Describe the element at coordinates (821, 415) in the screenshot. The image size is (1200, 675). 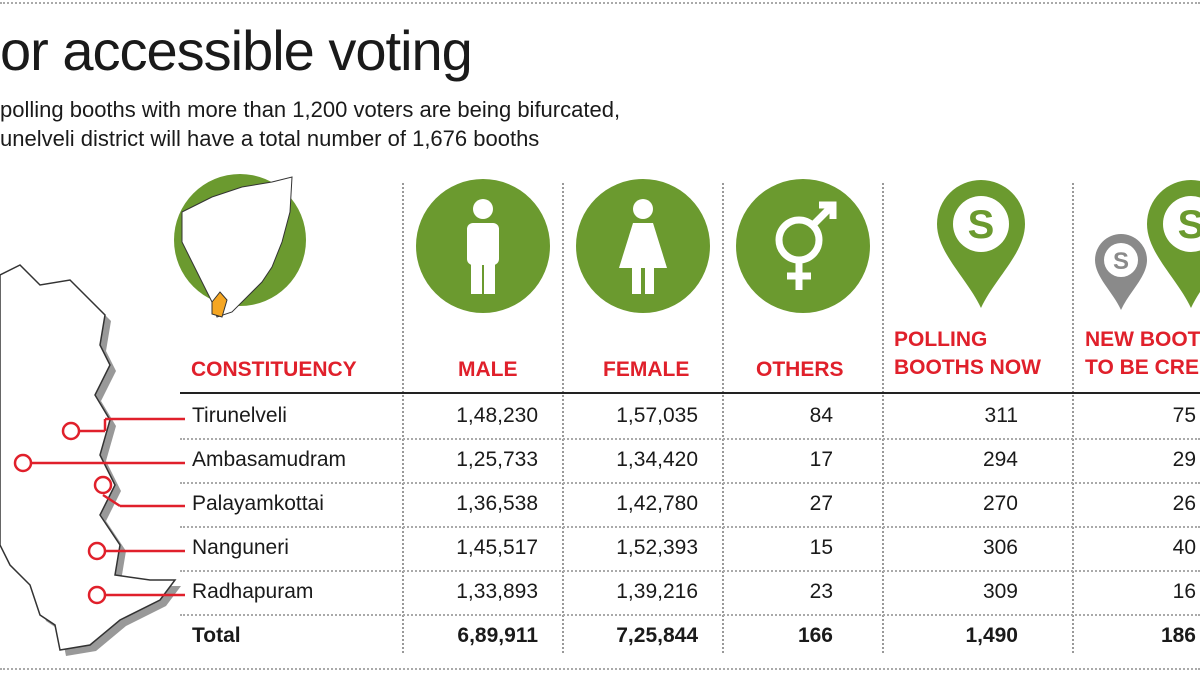
I see `cell-others: 84` at that location.